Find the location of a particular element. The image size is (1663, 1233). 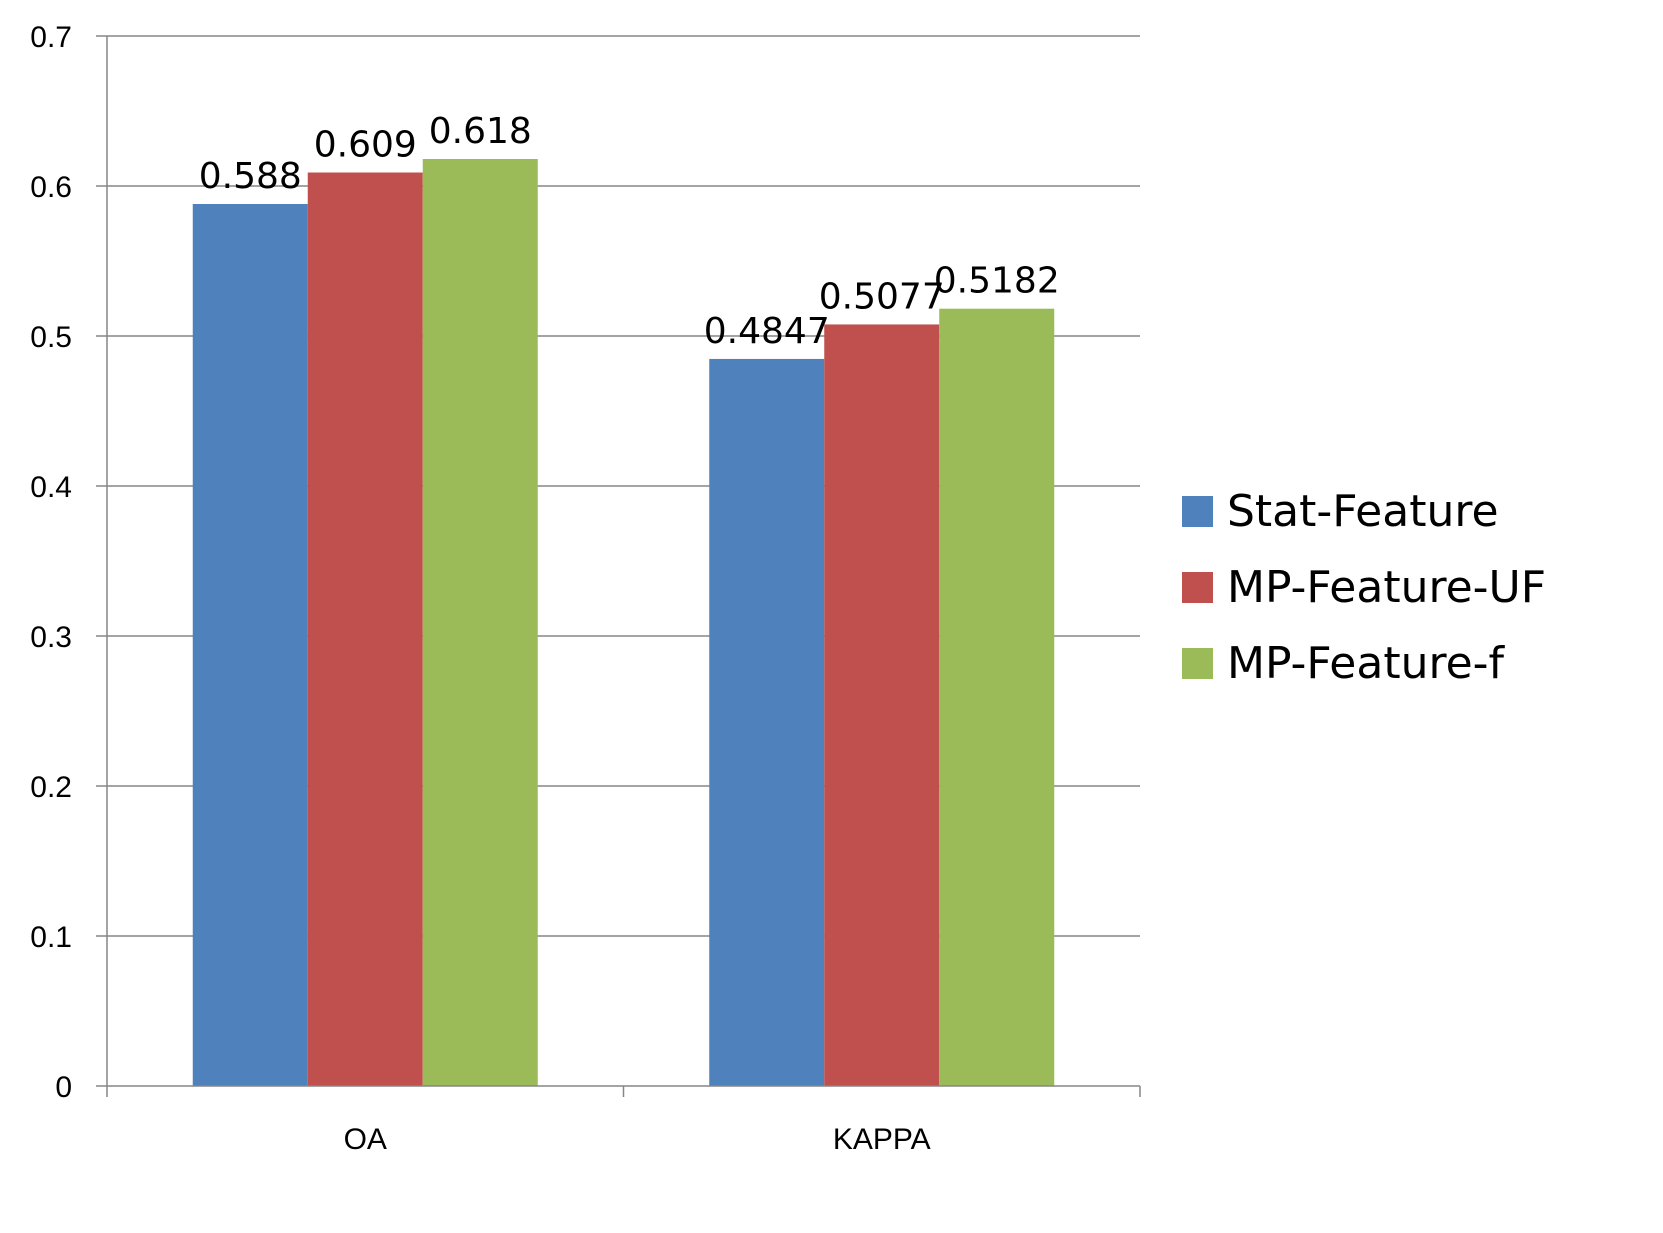

y-tick-labels: 0 0.1 0.2 0.3 0.4 0.5 0.6 0.7 is located at coordinates (51, 562).